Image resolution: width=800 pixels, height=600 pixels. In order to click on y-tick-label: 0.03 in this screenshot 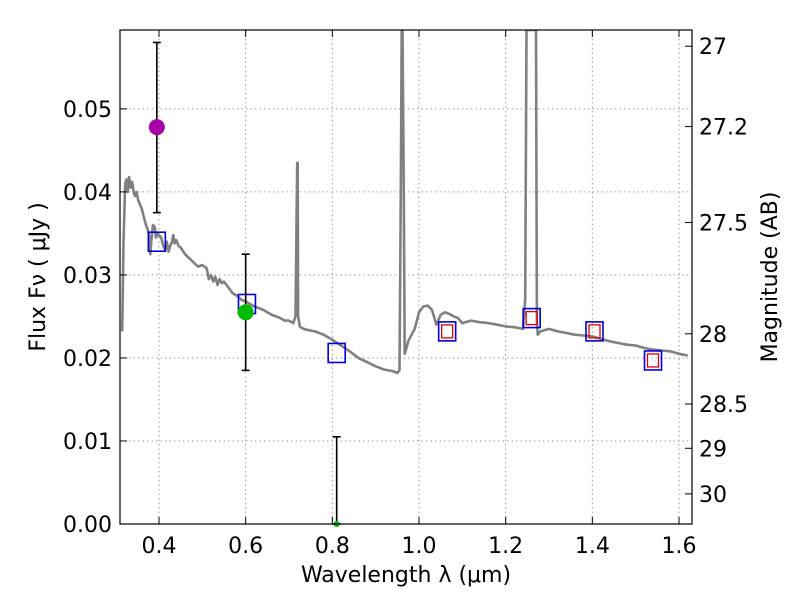, I will do `click(87, 276)`.